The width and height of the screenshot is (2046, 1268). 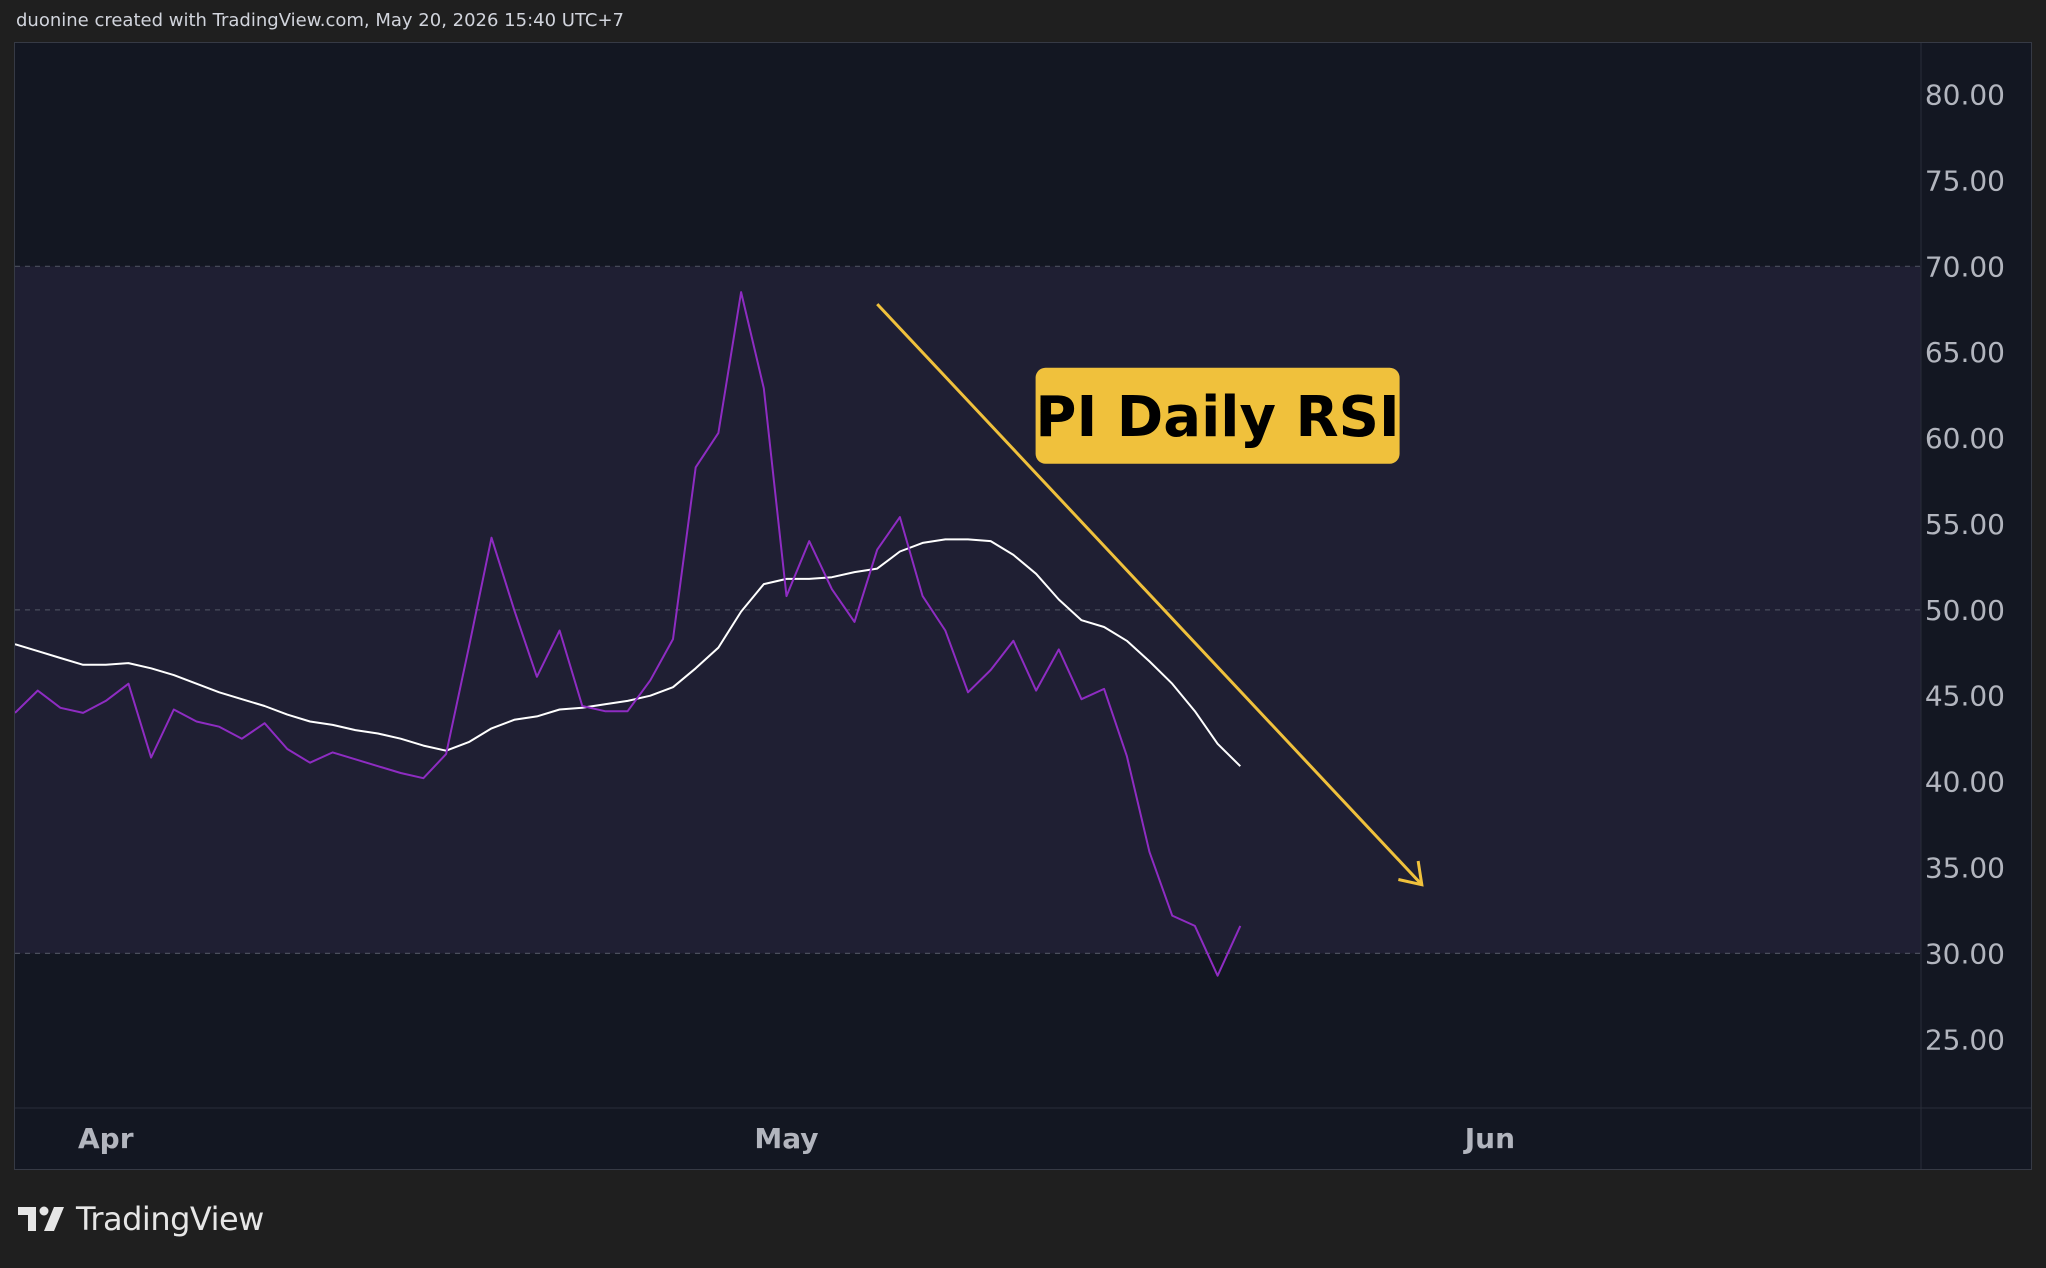 I want to click on x-axis: Apr May Jun, so click(x=1023, y=1131).